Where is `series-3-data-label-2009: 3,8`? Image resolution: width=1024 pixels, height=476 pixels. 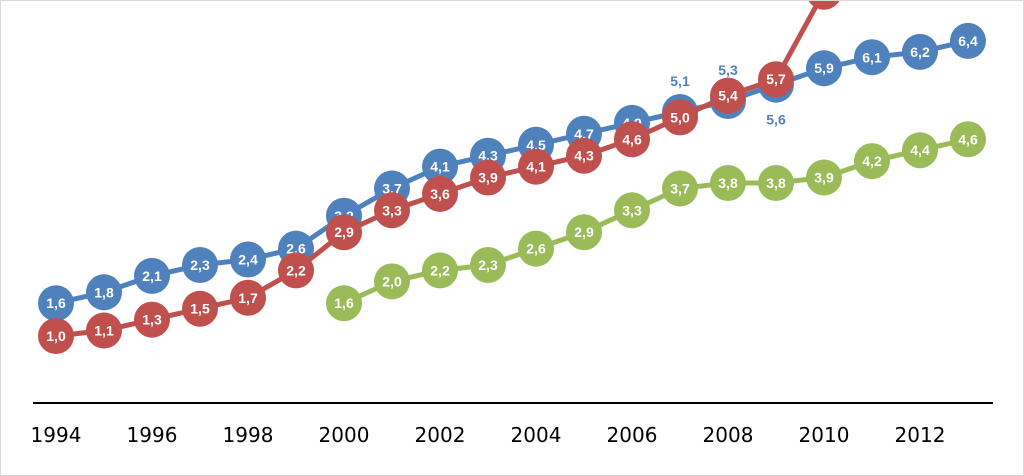 series-3-data-label-2009: 3,8 is located at coordinates (776, 183).